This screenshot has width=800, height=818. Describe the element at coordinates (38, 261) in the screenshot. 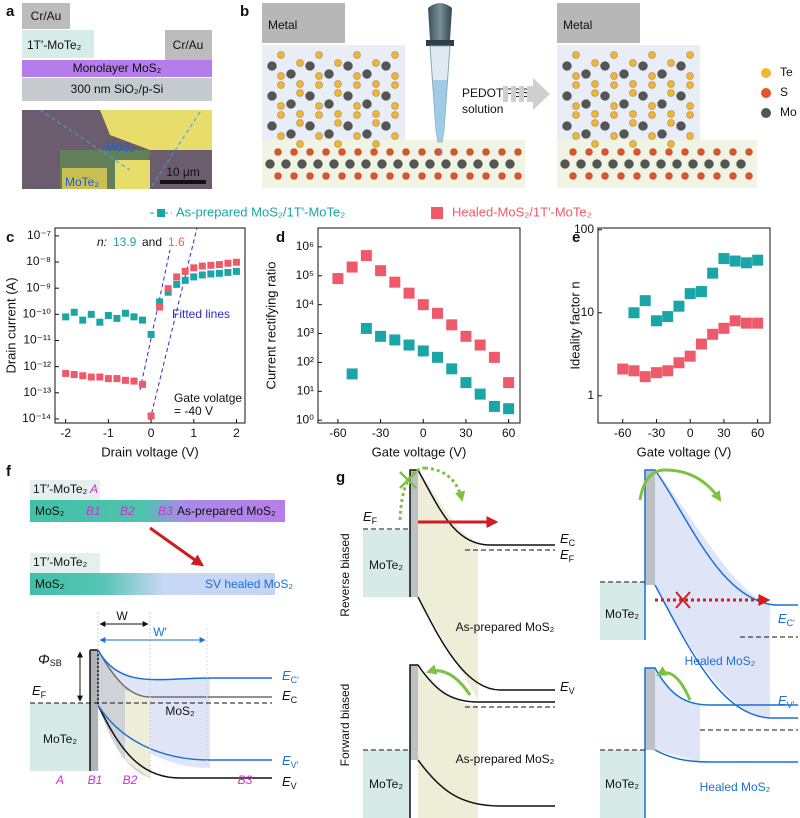

I see `y-tick-label: 10⁻⁸` at that location.